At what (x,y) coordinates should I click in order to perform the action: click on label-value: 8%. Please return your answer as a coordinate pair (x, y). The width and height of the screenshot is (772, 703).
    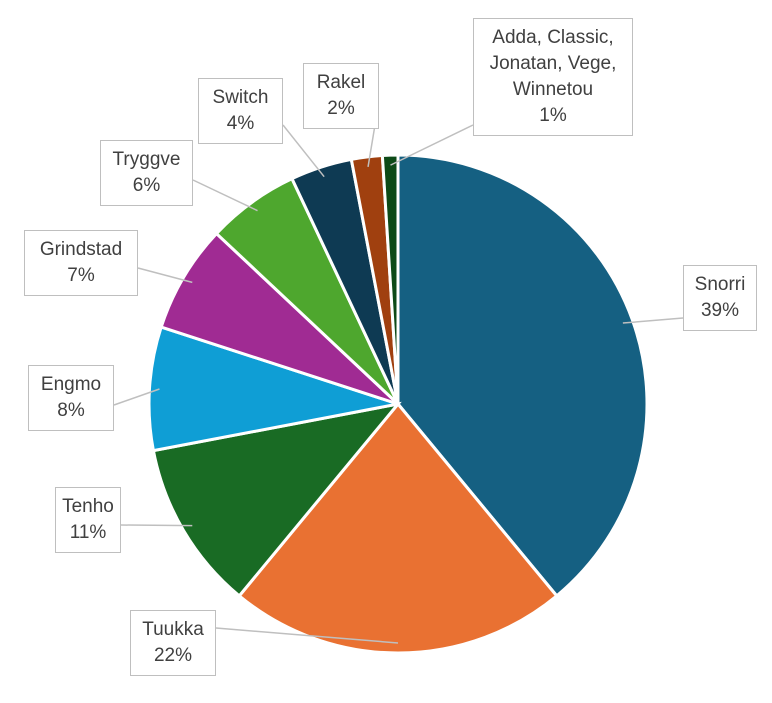
    Looking at the image, I should click on (71, 410).